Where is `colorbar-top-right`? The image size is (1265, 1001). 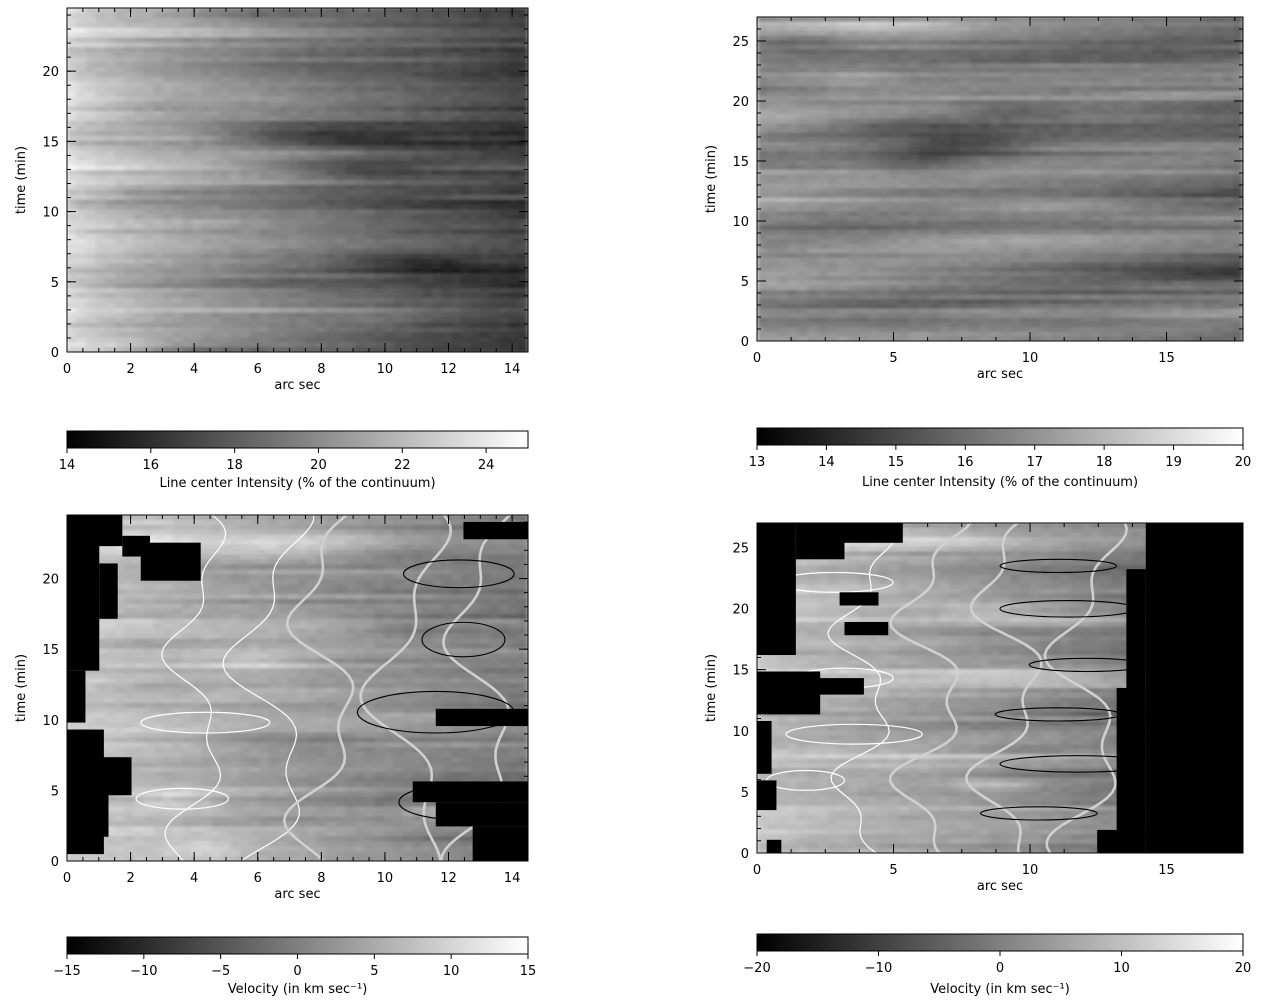 colorbar-top-right is located at coordinates (1000, 436).